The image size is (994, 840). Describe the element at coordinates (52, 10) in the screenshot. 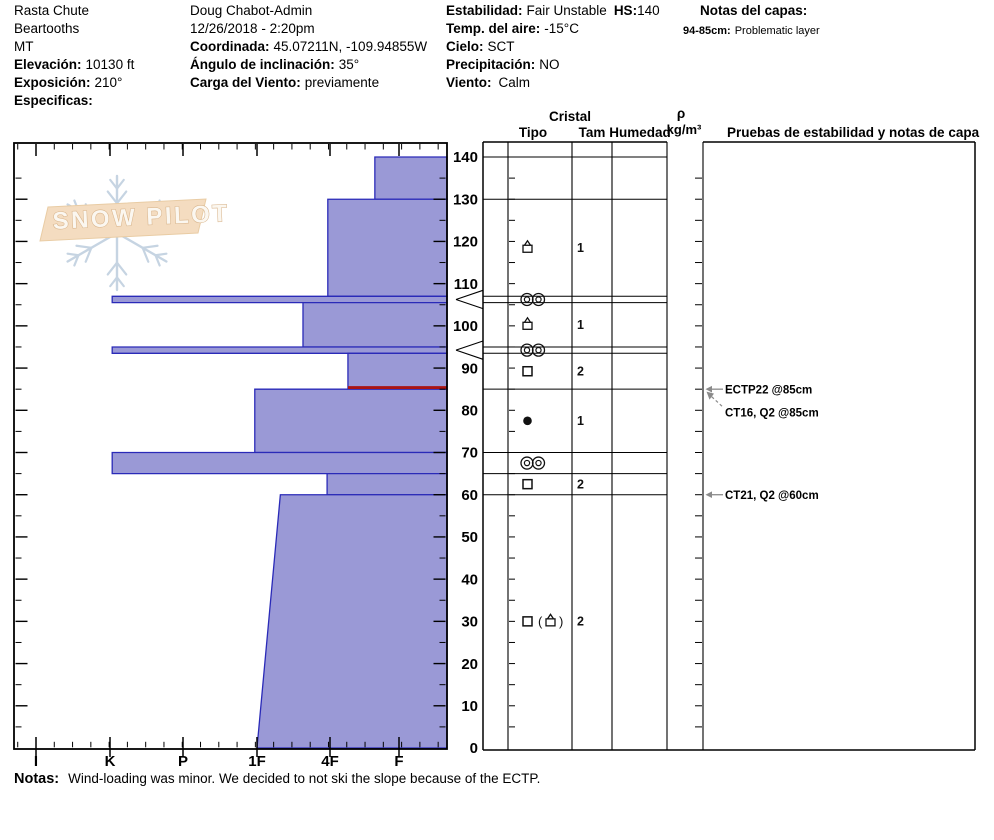

I see `pit-name: Rasta Chute` at that location.